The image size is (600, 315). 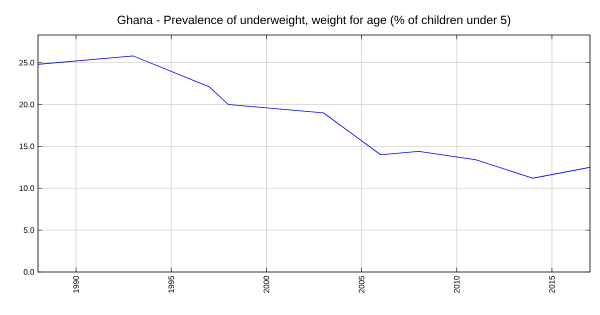 I want to click on chart-title: Ghana - Prevalence of underweight, weight for age (% of children under 5), so click(x=314, y=21).